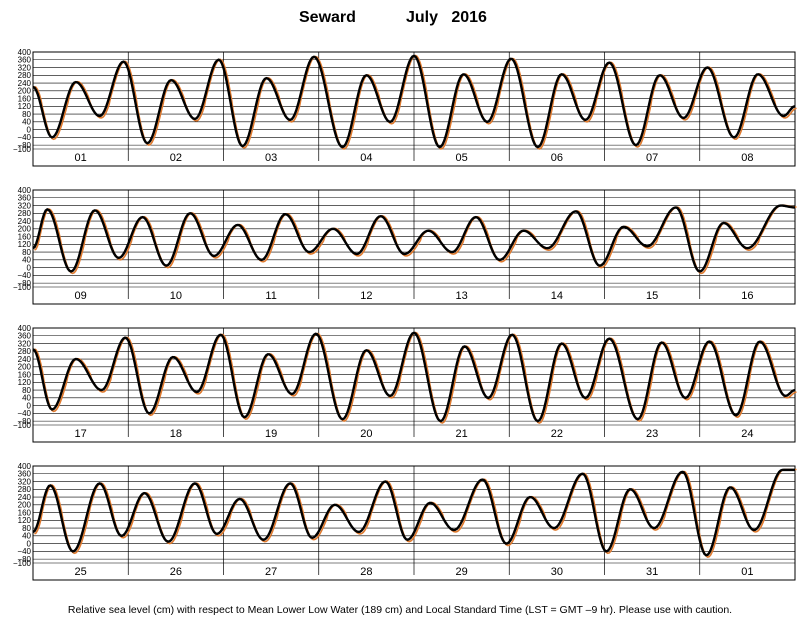 The image size is (800, 618). What do you see at coordinates (652, 158) in the screenshot?
I see `day-label: 07` at bounding box center [652, 158].